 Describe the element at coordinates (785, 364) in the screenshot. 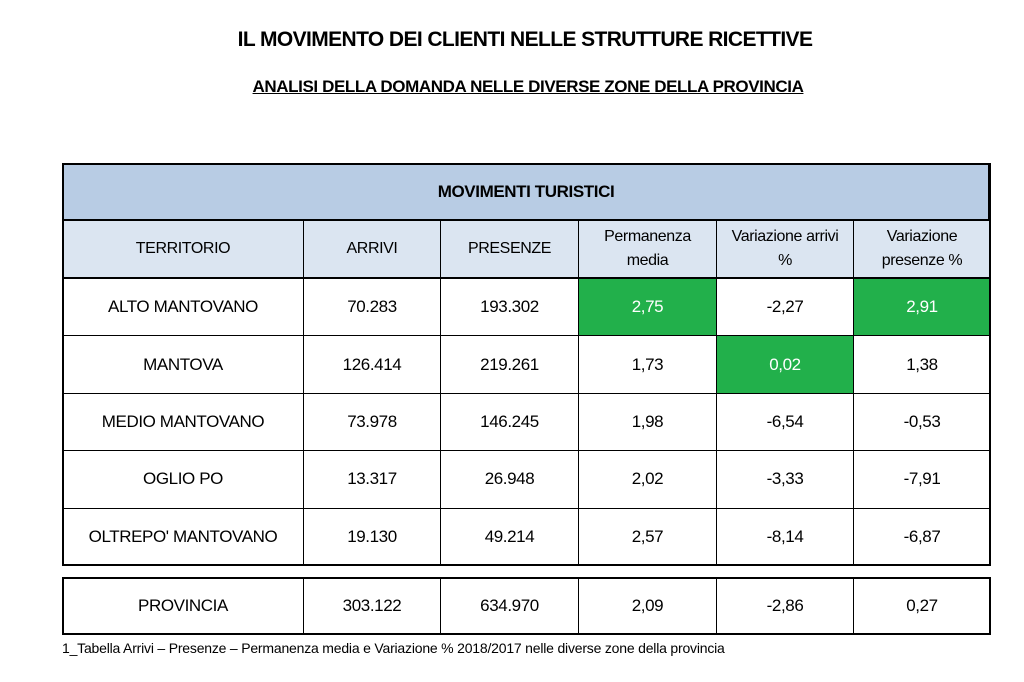

I see `table-cell: 0,02` at that location.